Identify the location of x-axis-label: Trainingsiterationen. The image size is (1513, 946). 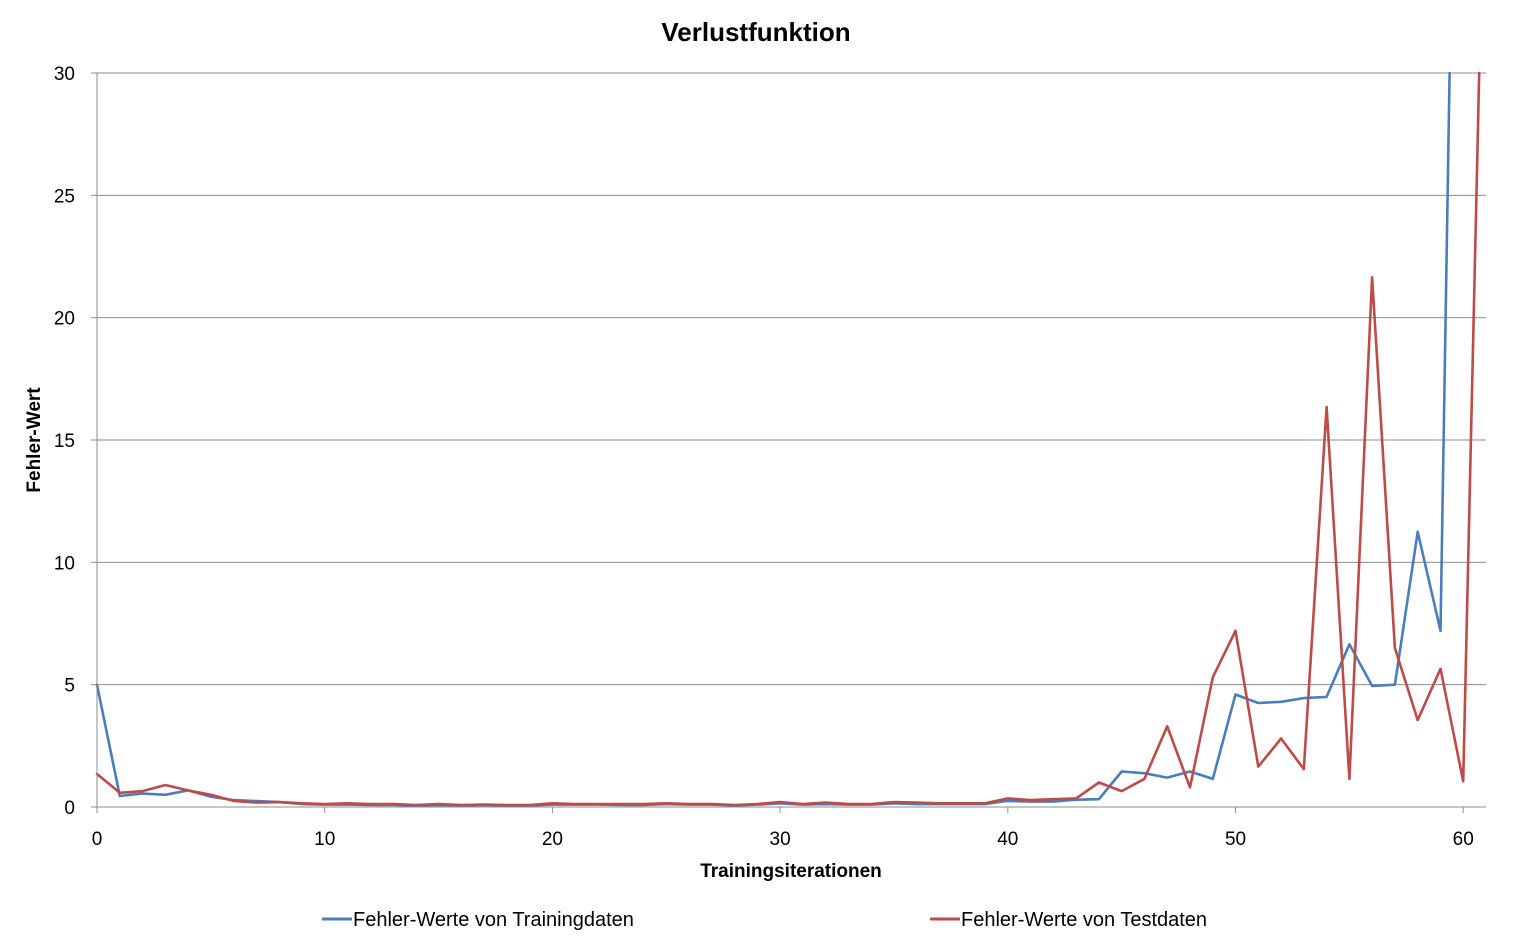
(791, 871).